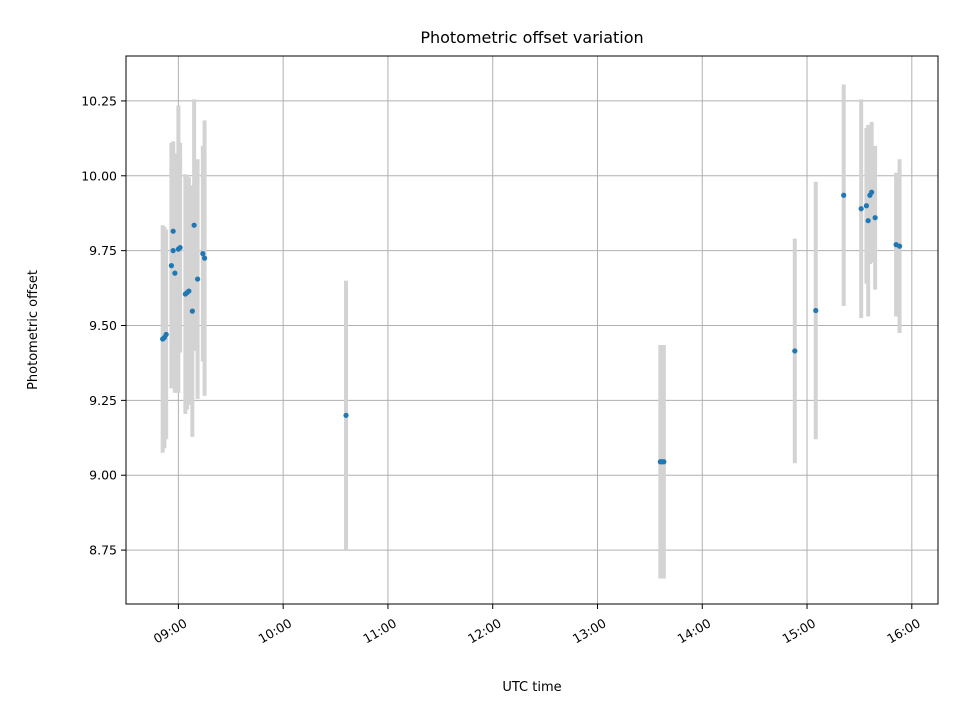  Describe the element at coordinates (531, 687) in the screenshot. I see `x-axis-label: UTC time` at that location.